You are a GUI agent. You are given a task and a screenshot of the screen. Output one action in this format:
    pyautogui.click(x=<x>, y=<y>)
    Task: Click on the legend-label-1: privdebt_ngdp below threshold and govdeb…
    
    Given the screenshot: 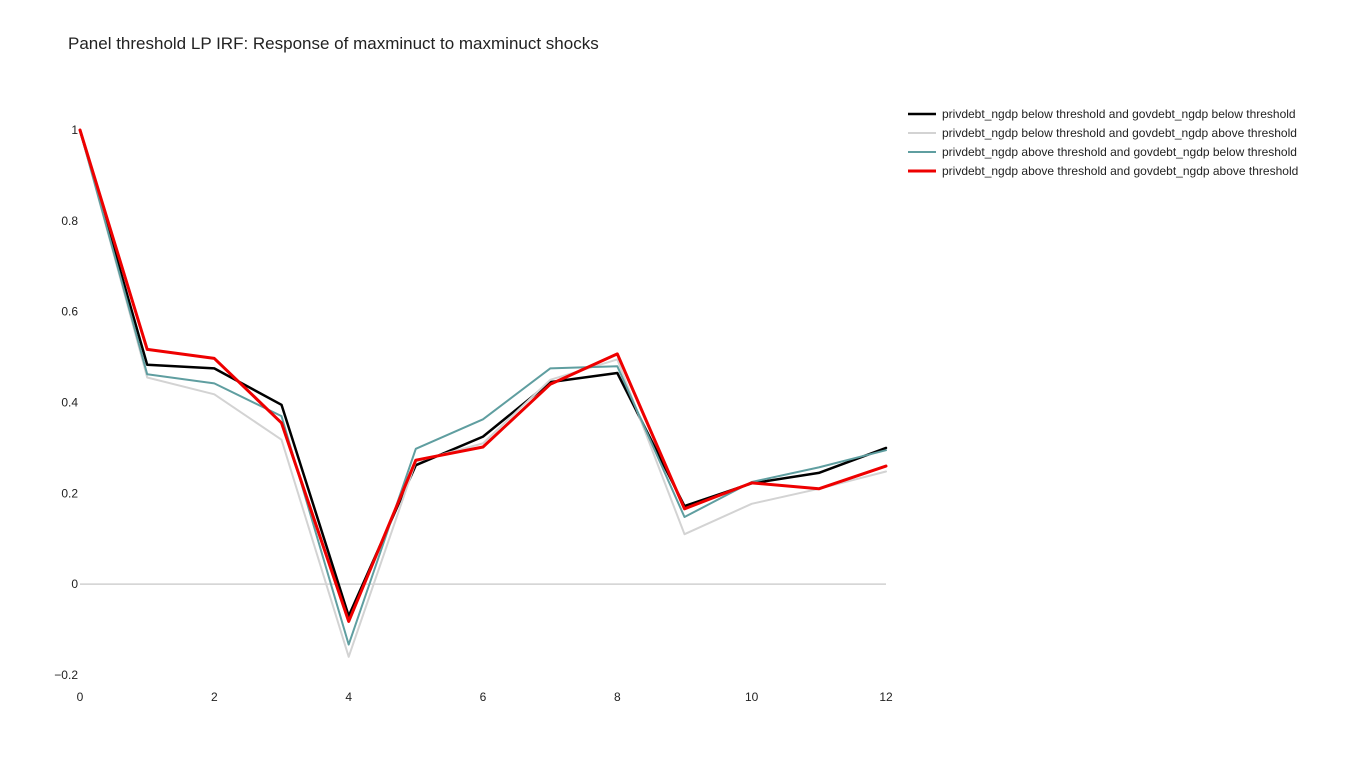 What is the action you would take?
    pyautogui.click(x=1119, y=114)
    